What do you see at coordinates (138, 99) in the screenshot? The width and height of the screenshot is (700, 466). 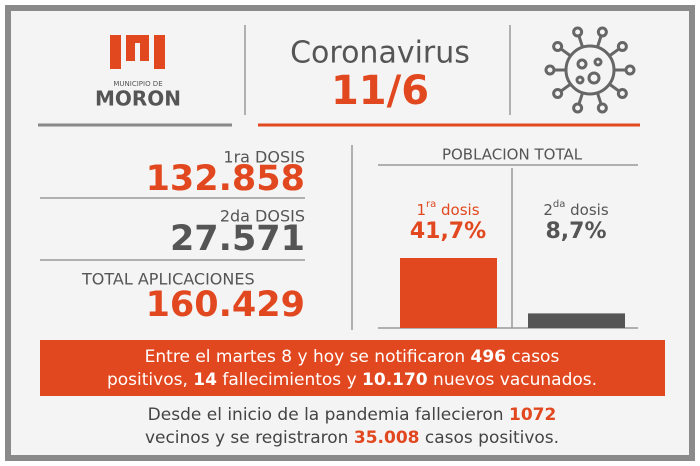 I see `logo-name: MORON` at bounding box center [138, 99].